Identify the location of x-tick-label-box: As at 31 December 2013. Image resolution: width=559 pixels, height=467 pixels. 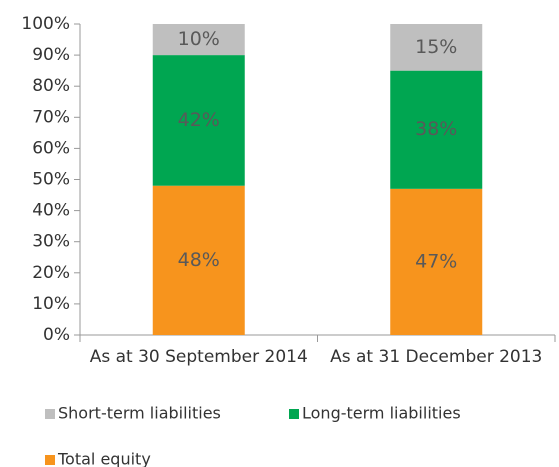
(436, 357).